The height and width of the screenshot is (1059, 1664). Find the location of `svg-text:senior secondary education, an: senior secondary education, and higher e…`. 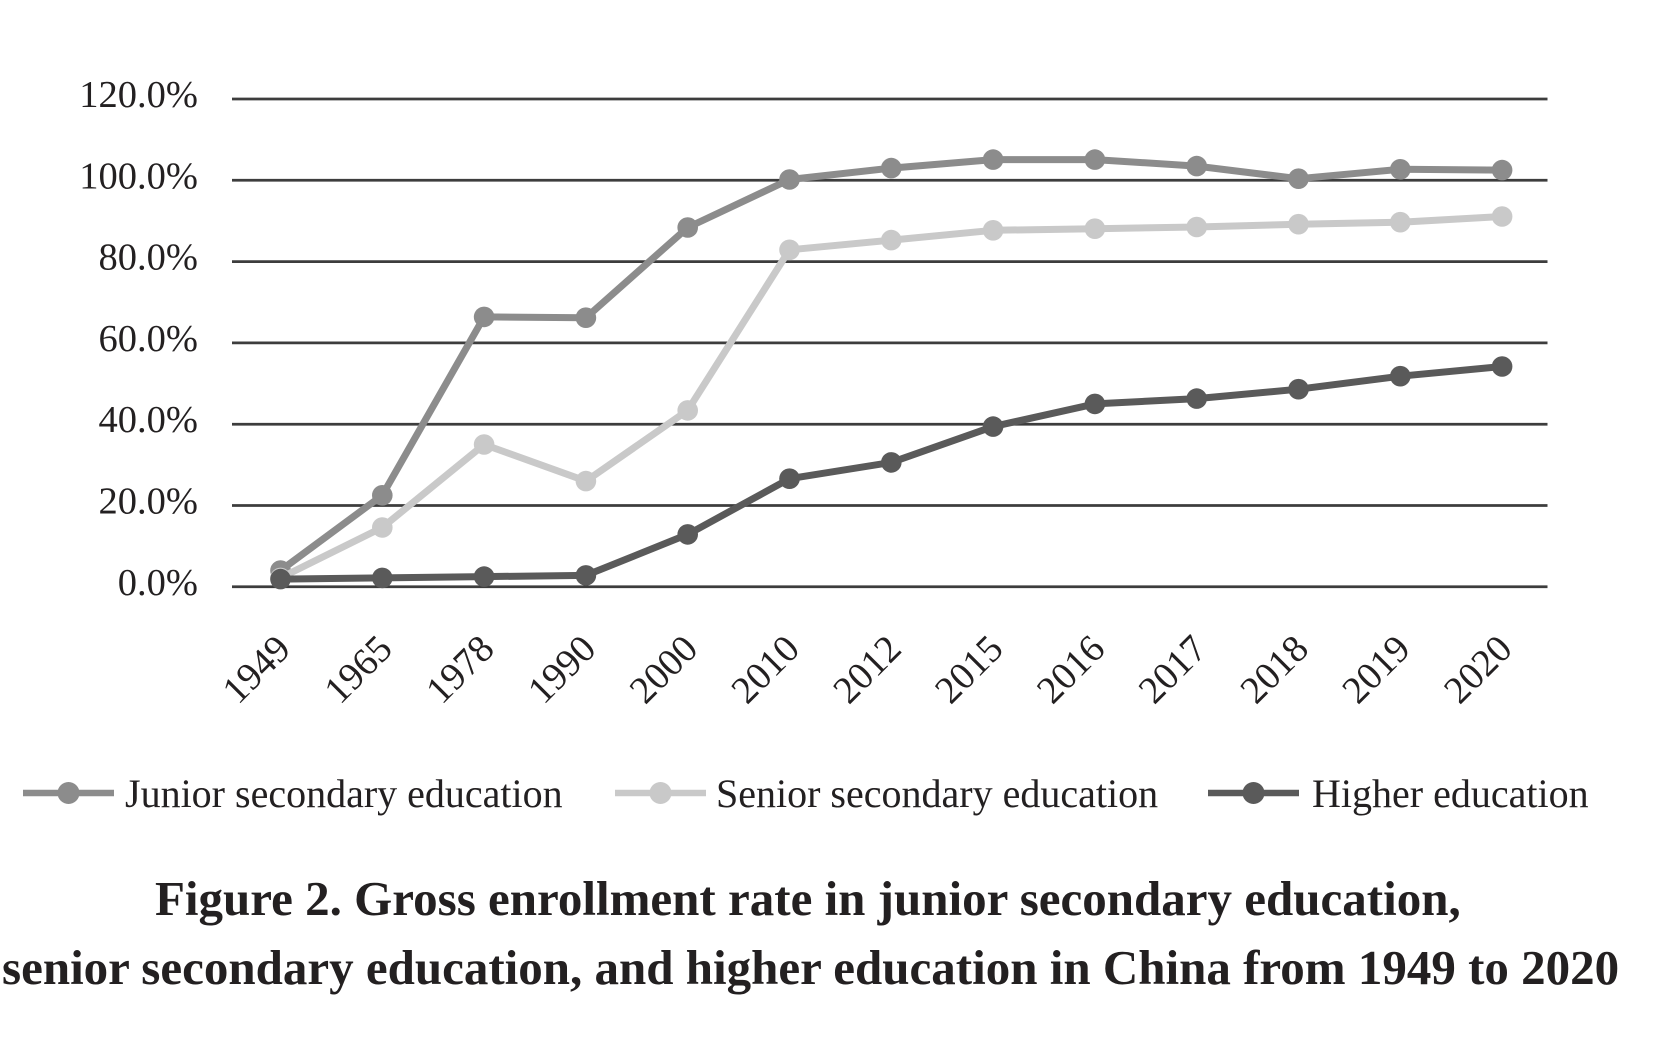

svg-text:senior secondary education, an: senior secondary education, and higher e… is located at coordinates (810, 967).